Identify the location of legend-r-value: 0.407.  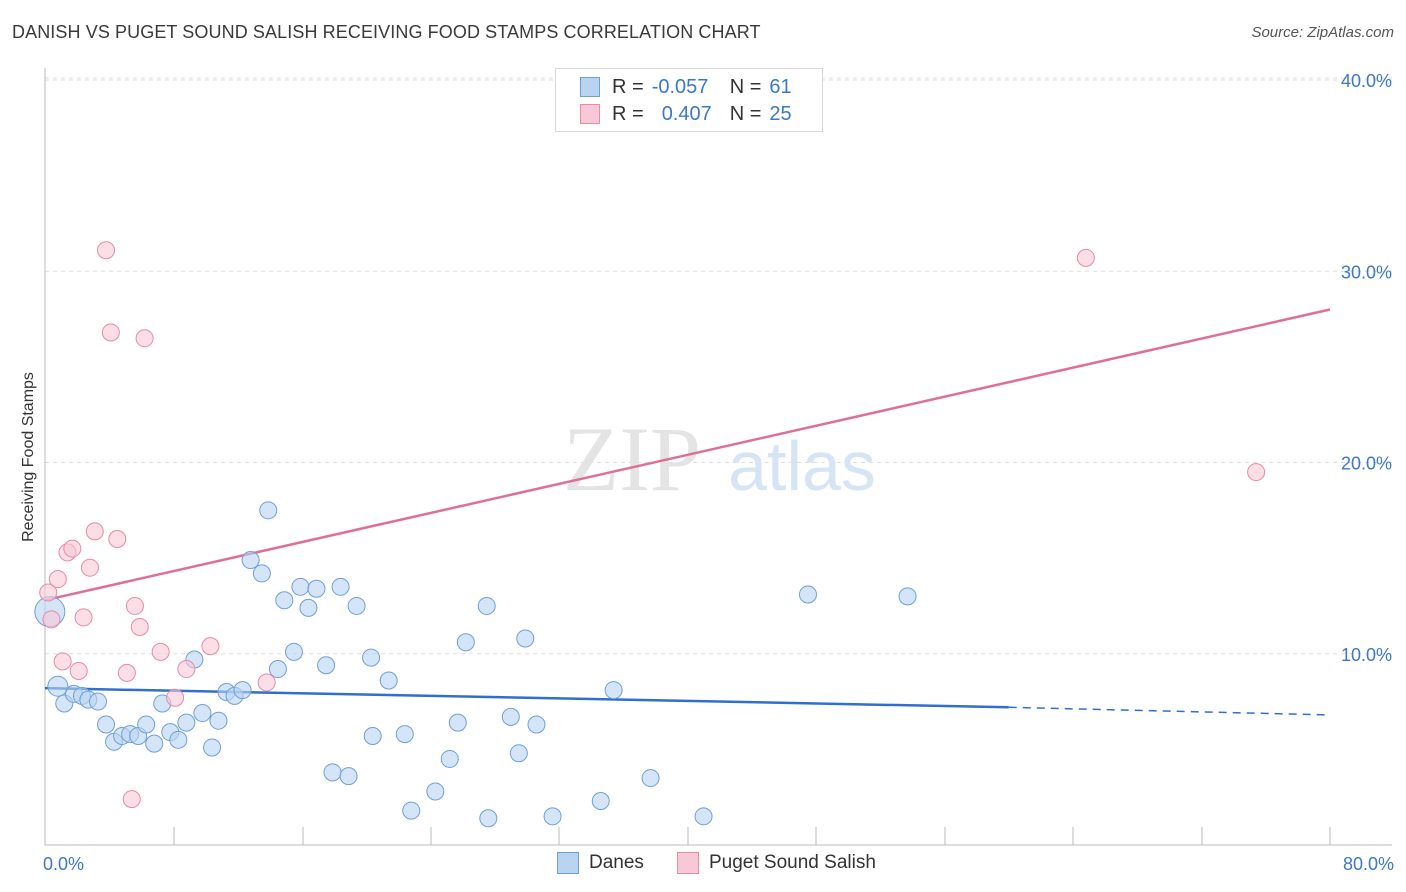
(686, 113).